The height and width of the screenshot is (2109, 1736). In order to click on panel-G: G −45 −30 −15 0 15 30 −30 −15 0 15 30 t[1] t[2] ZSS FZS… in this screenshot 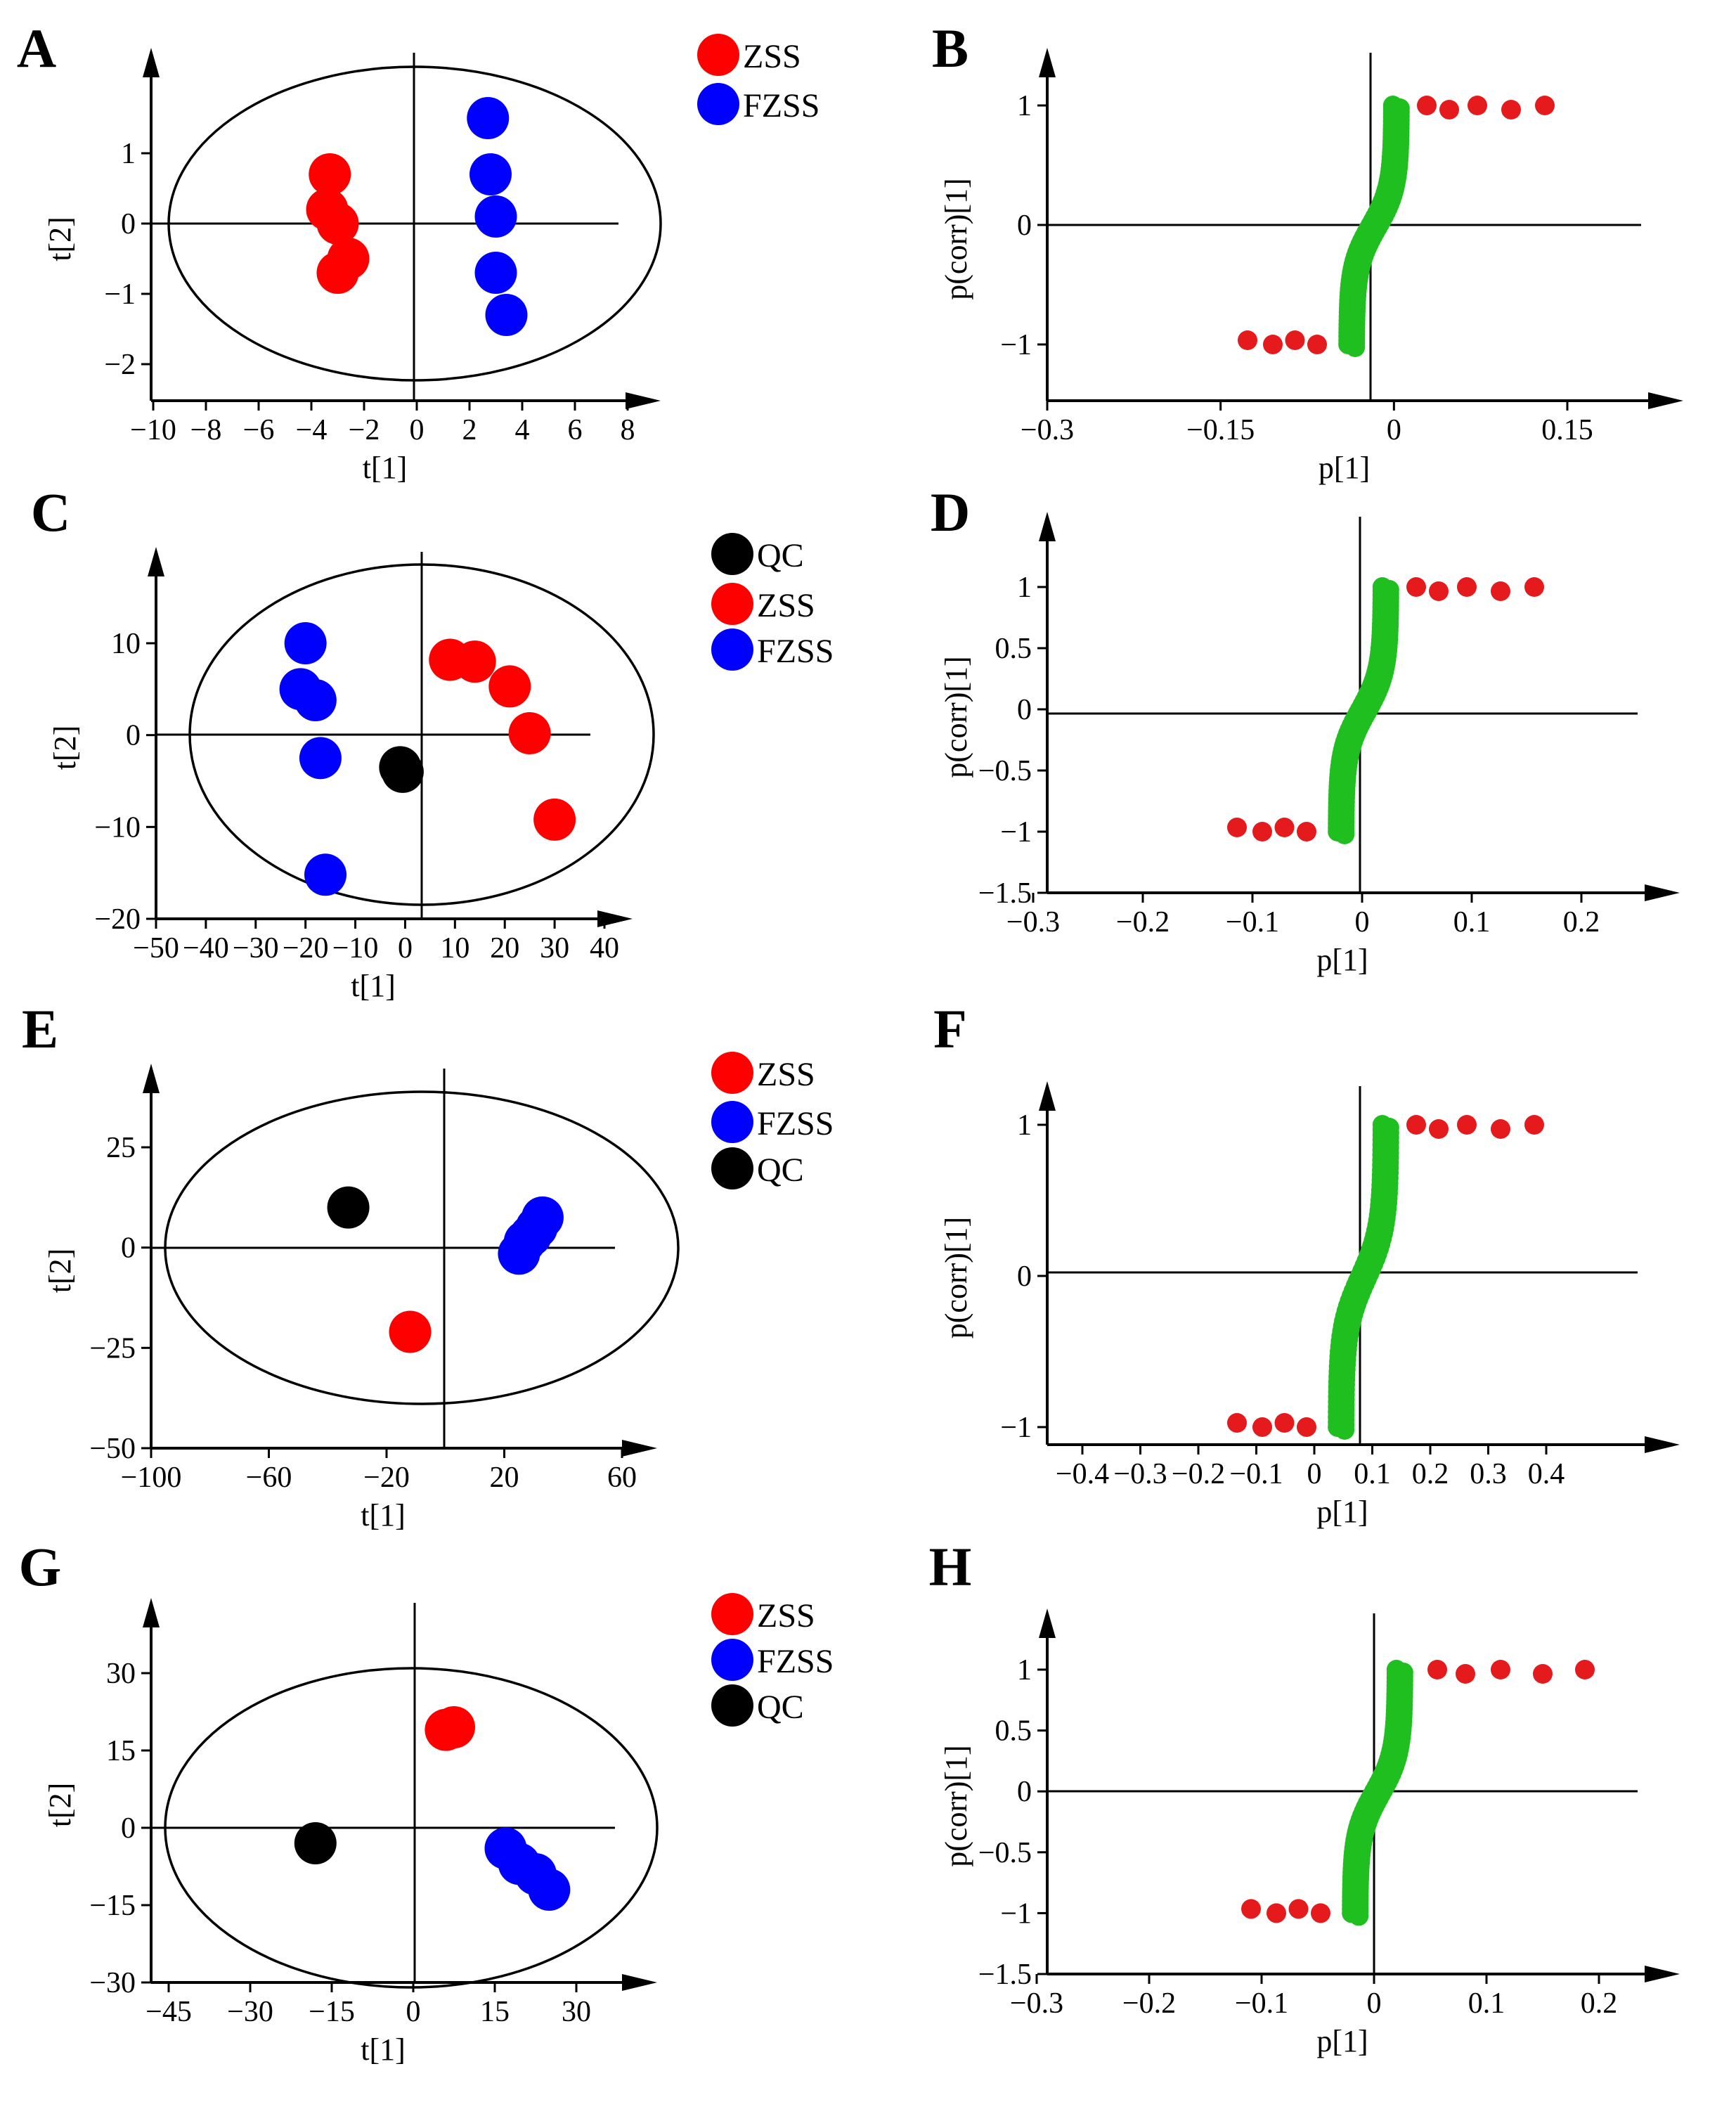, I will do `click(426, 1801)`.